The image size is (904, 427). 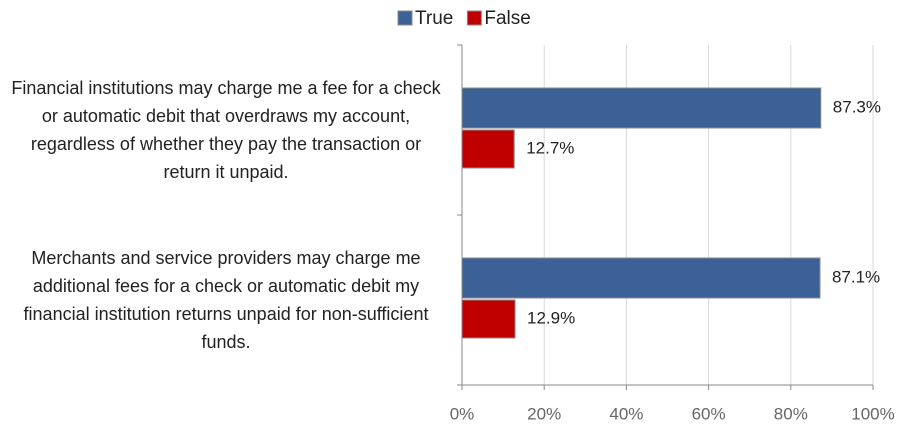 What do you see at coordinates (544, 413) in the screenshot?
I see `x-tick-label: 20%` at bounding box center [544, 413].